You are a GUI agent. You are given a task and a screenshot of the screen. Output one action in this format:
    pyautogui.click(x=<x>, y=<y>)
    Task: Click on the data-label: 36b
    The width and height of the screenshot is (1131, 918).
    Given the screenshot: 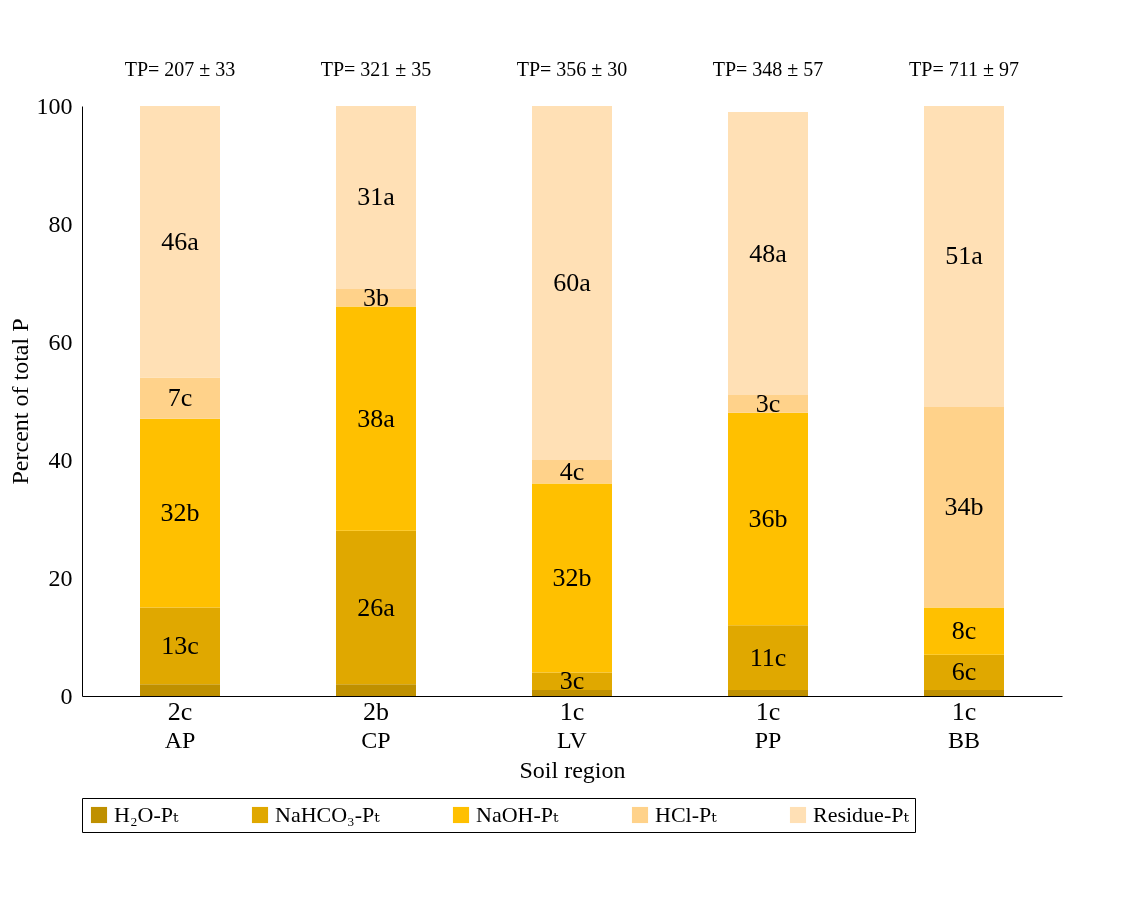 What is the action you would take?
    pyautogui.click(x=768, y=518)
    